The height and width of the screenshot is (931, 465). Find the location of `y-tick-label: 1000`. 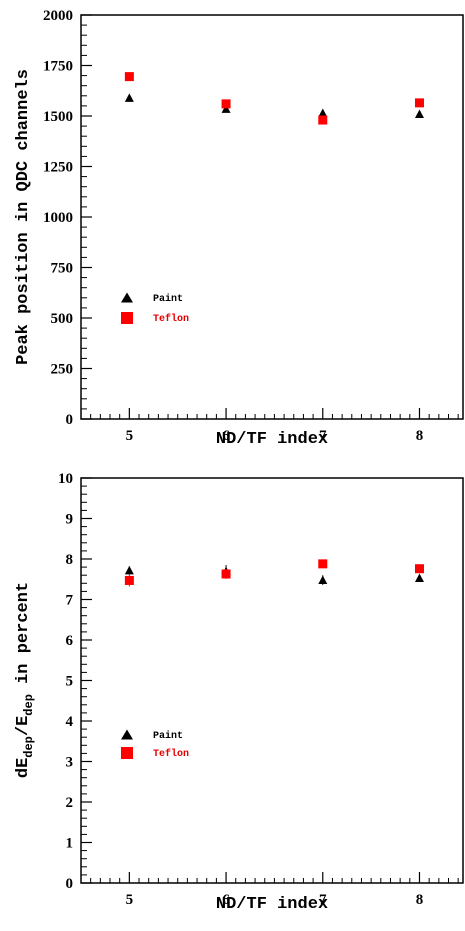

y-tick-label: 1000 is located at coordinates (58, 218).